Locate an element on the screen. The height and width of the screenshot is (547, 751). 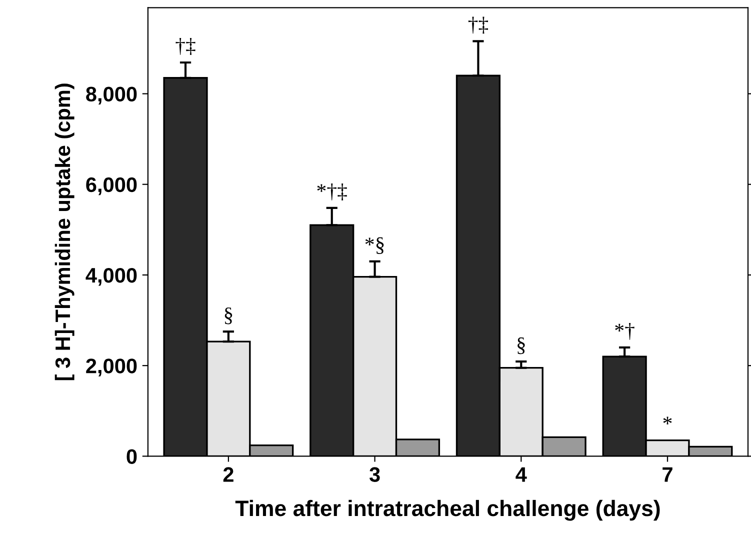
y-axis-title: [ 3 H]-Thymidine uptake (cpm) is located at coordinates (64, 232).